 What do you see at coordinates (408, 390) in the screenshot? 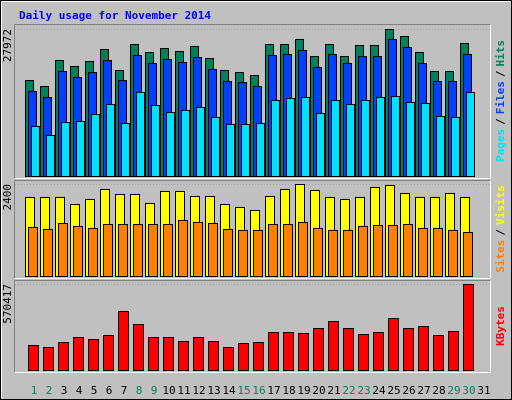
I see `x-tick-label: 26` at bounding box center [408, 390].